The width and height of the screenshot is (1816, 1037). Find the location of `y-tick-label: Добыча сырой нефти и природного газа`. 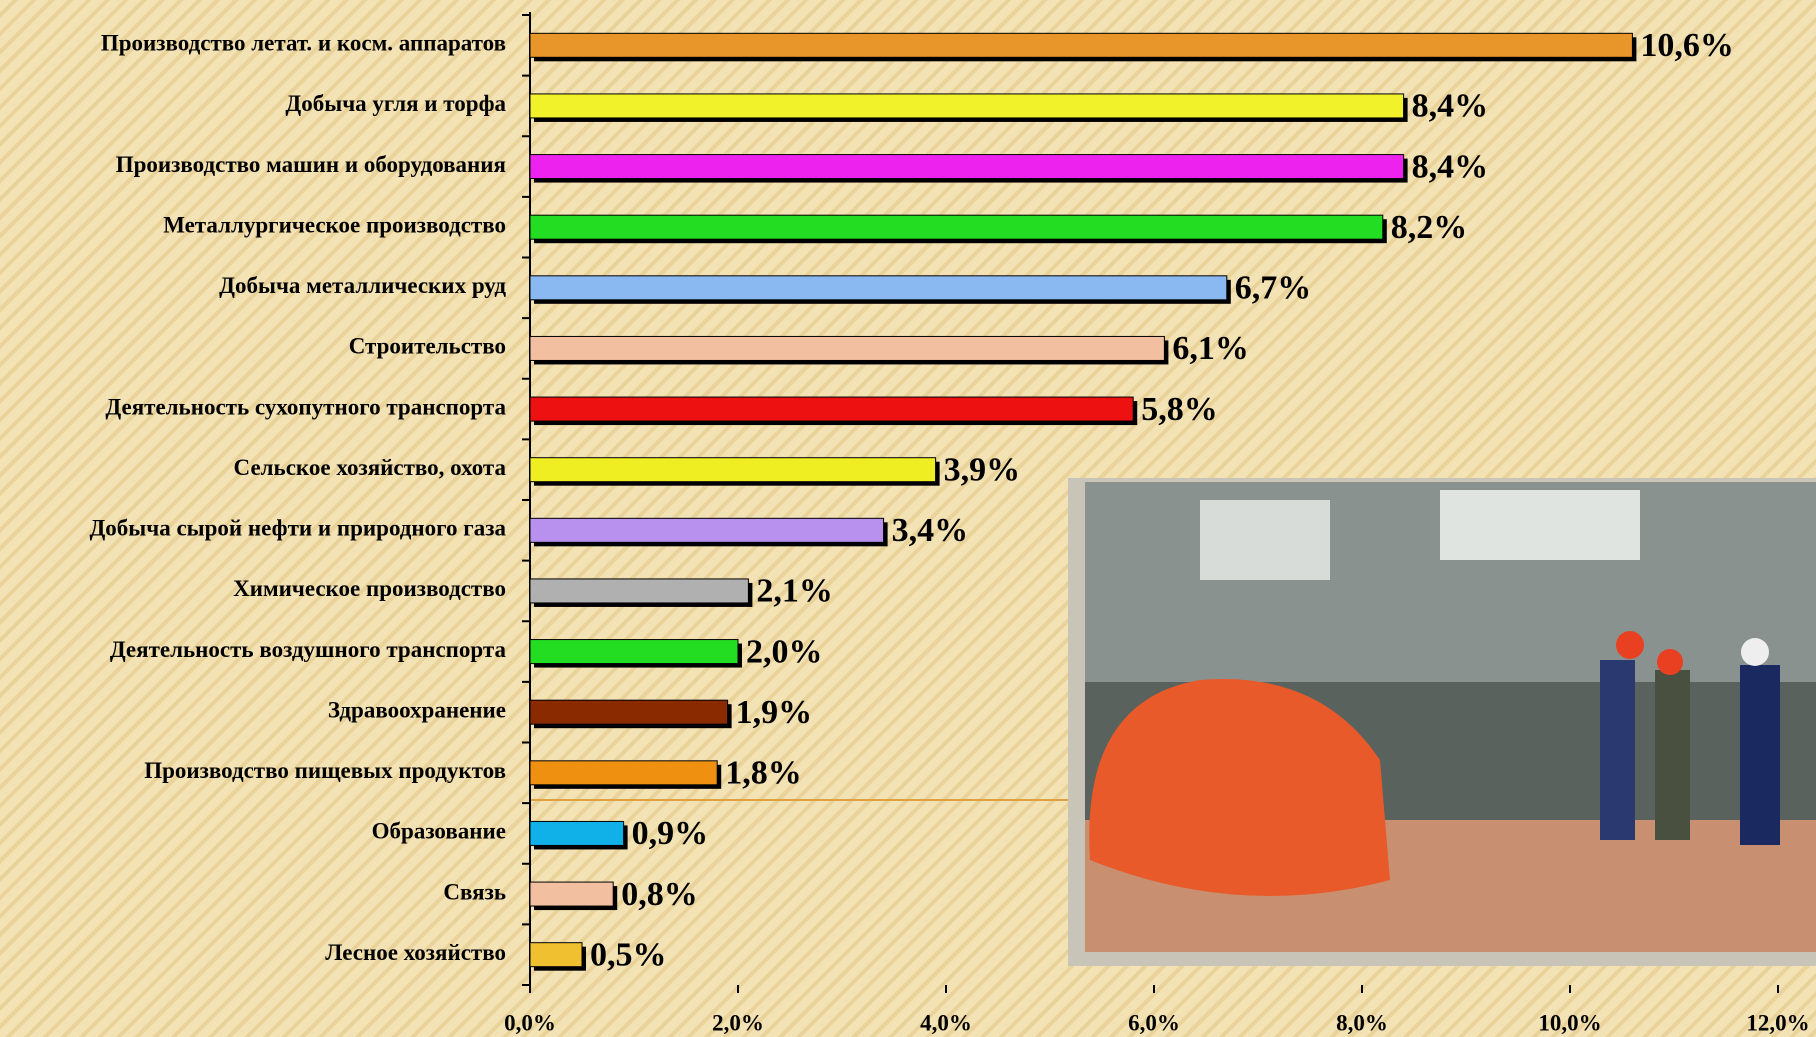

y-tick-label: Добыча сырой нефти и природного газа is located at coordinates (297, 528).